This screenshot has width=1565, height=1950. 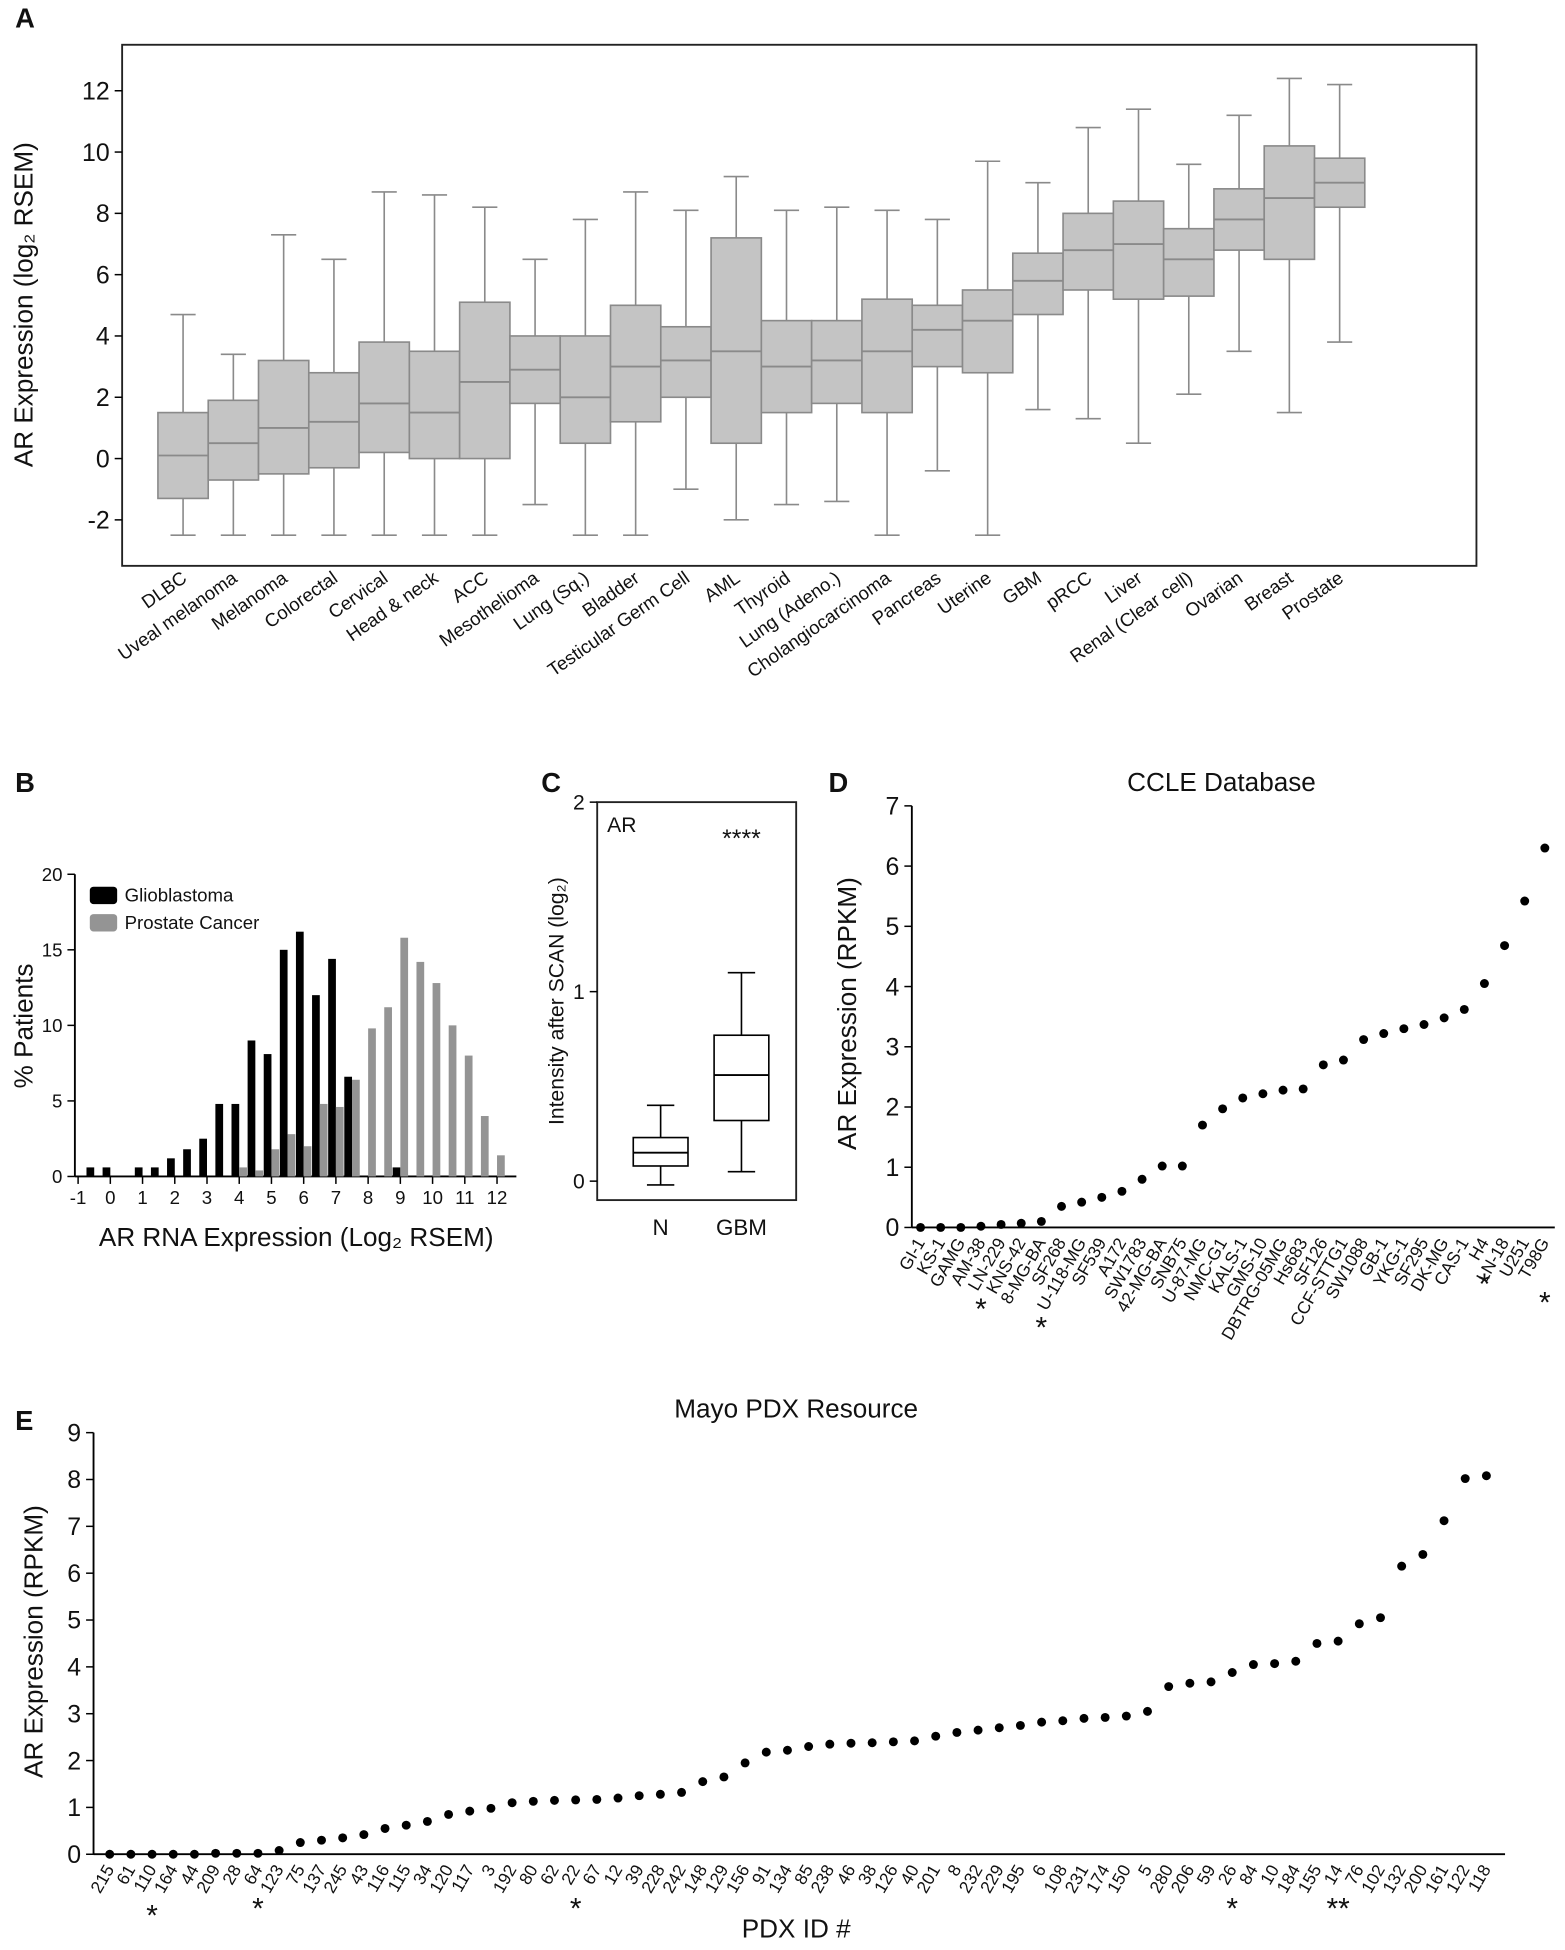 What do you see at coordinates (52, 949) in the screenshot?
I see `y-tick-label: 15` at bounding box center [52, 949].